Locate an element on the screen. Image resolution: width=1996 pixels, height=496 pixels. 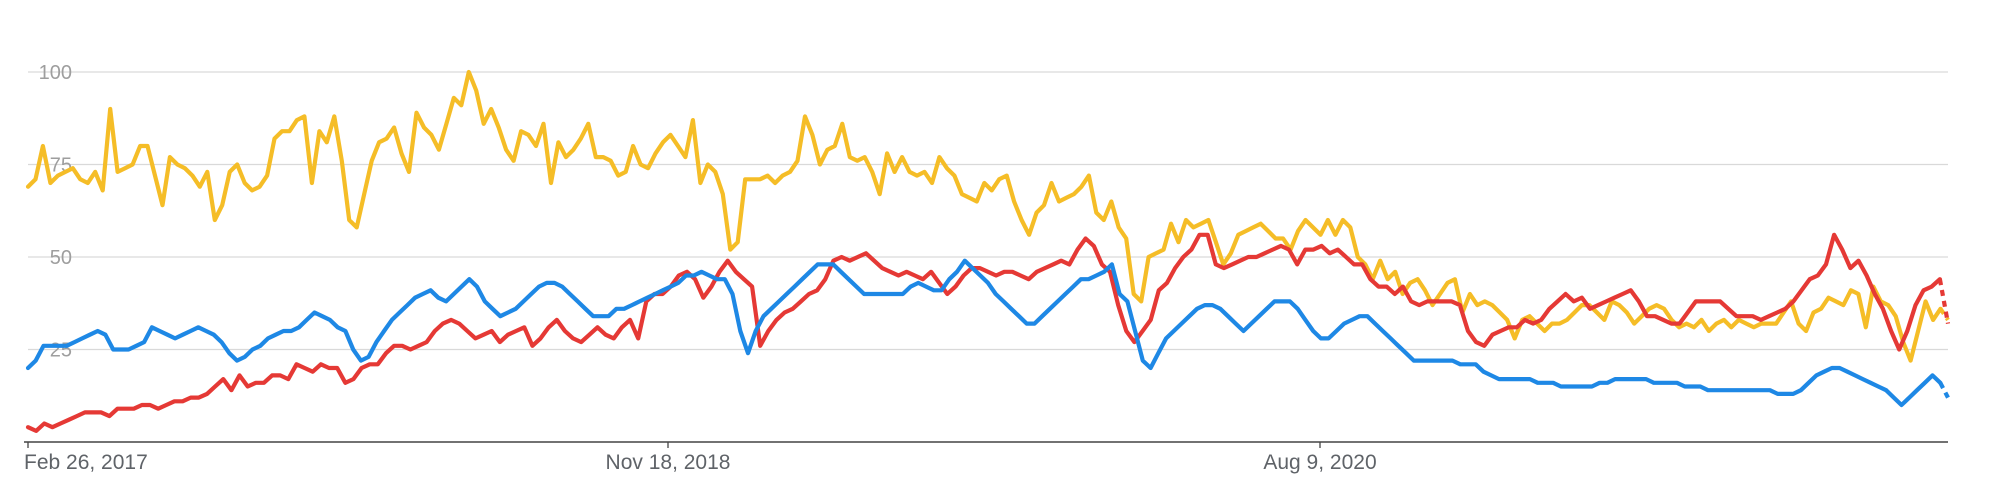
x-axis-label: Aug 9, 2020 is located at coordinates (1319, 462).